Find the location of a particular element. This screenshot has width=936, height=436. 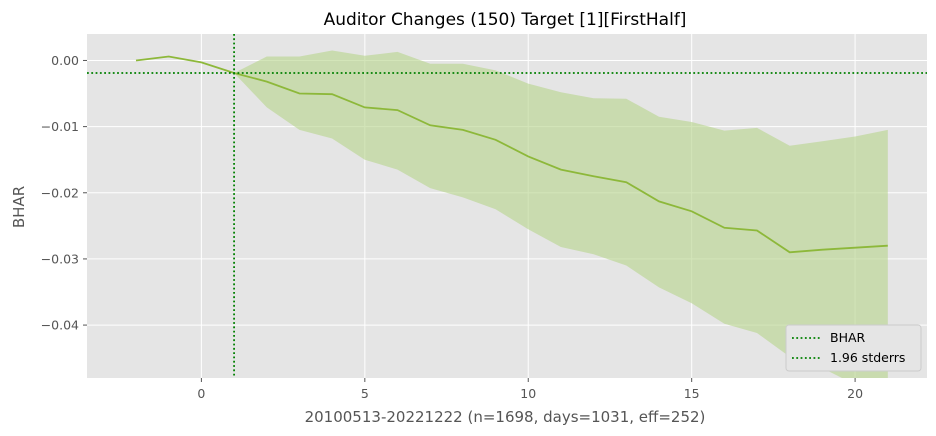

x-tick-label: 5 is located at coordinates (365, 393).